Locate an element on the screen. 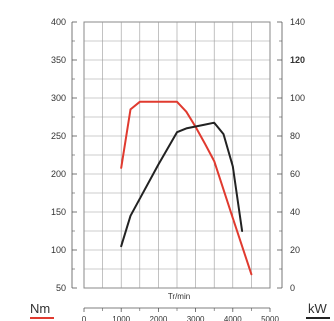 This screenshot has height=321, width=334. left-tick-label: 300 is located at coordinates (58, 98).